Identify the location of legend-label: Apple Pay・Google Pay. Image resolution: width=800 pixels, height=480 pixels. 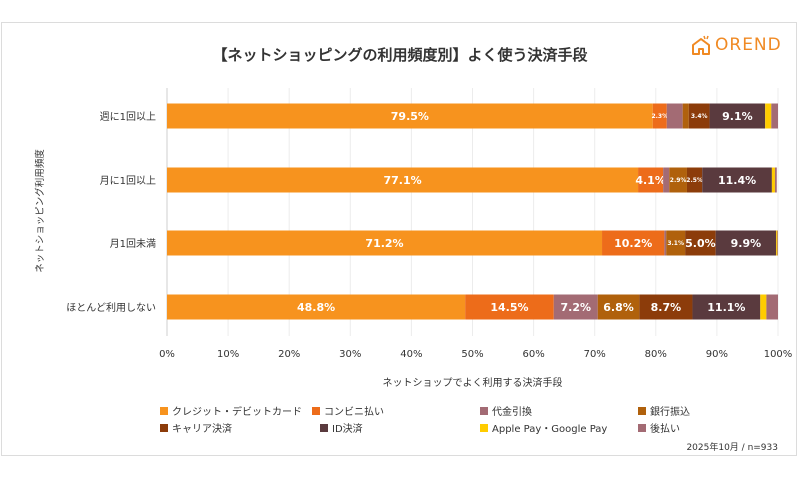
(550, 429).